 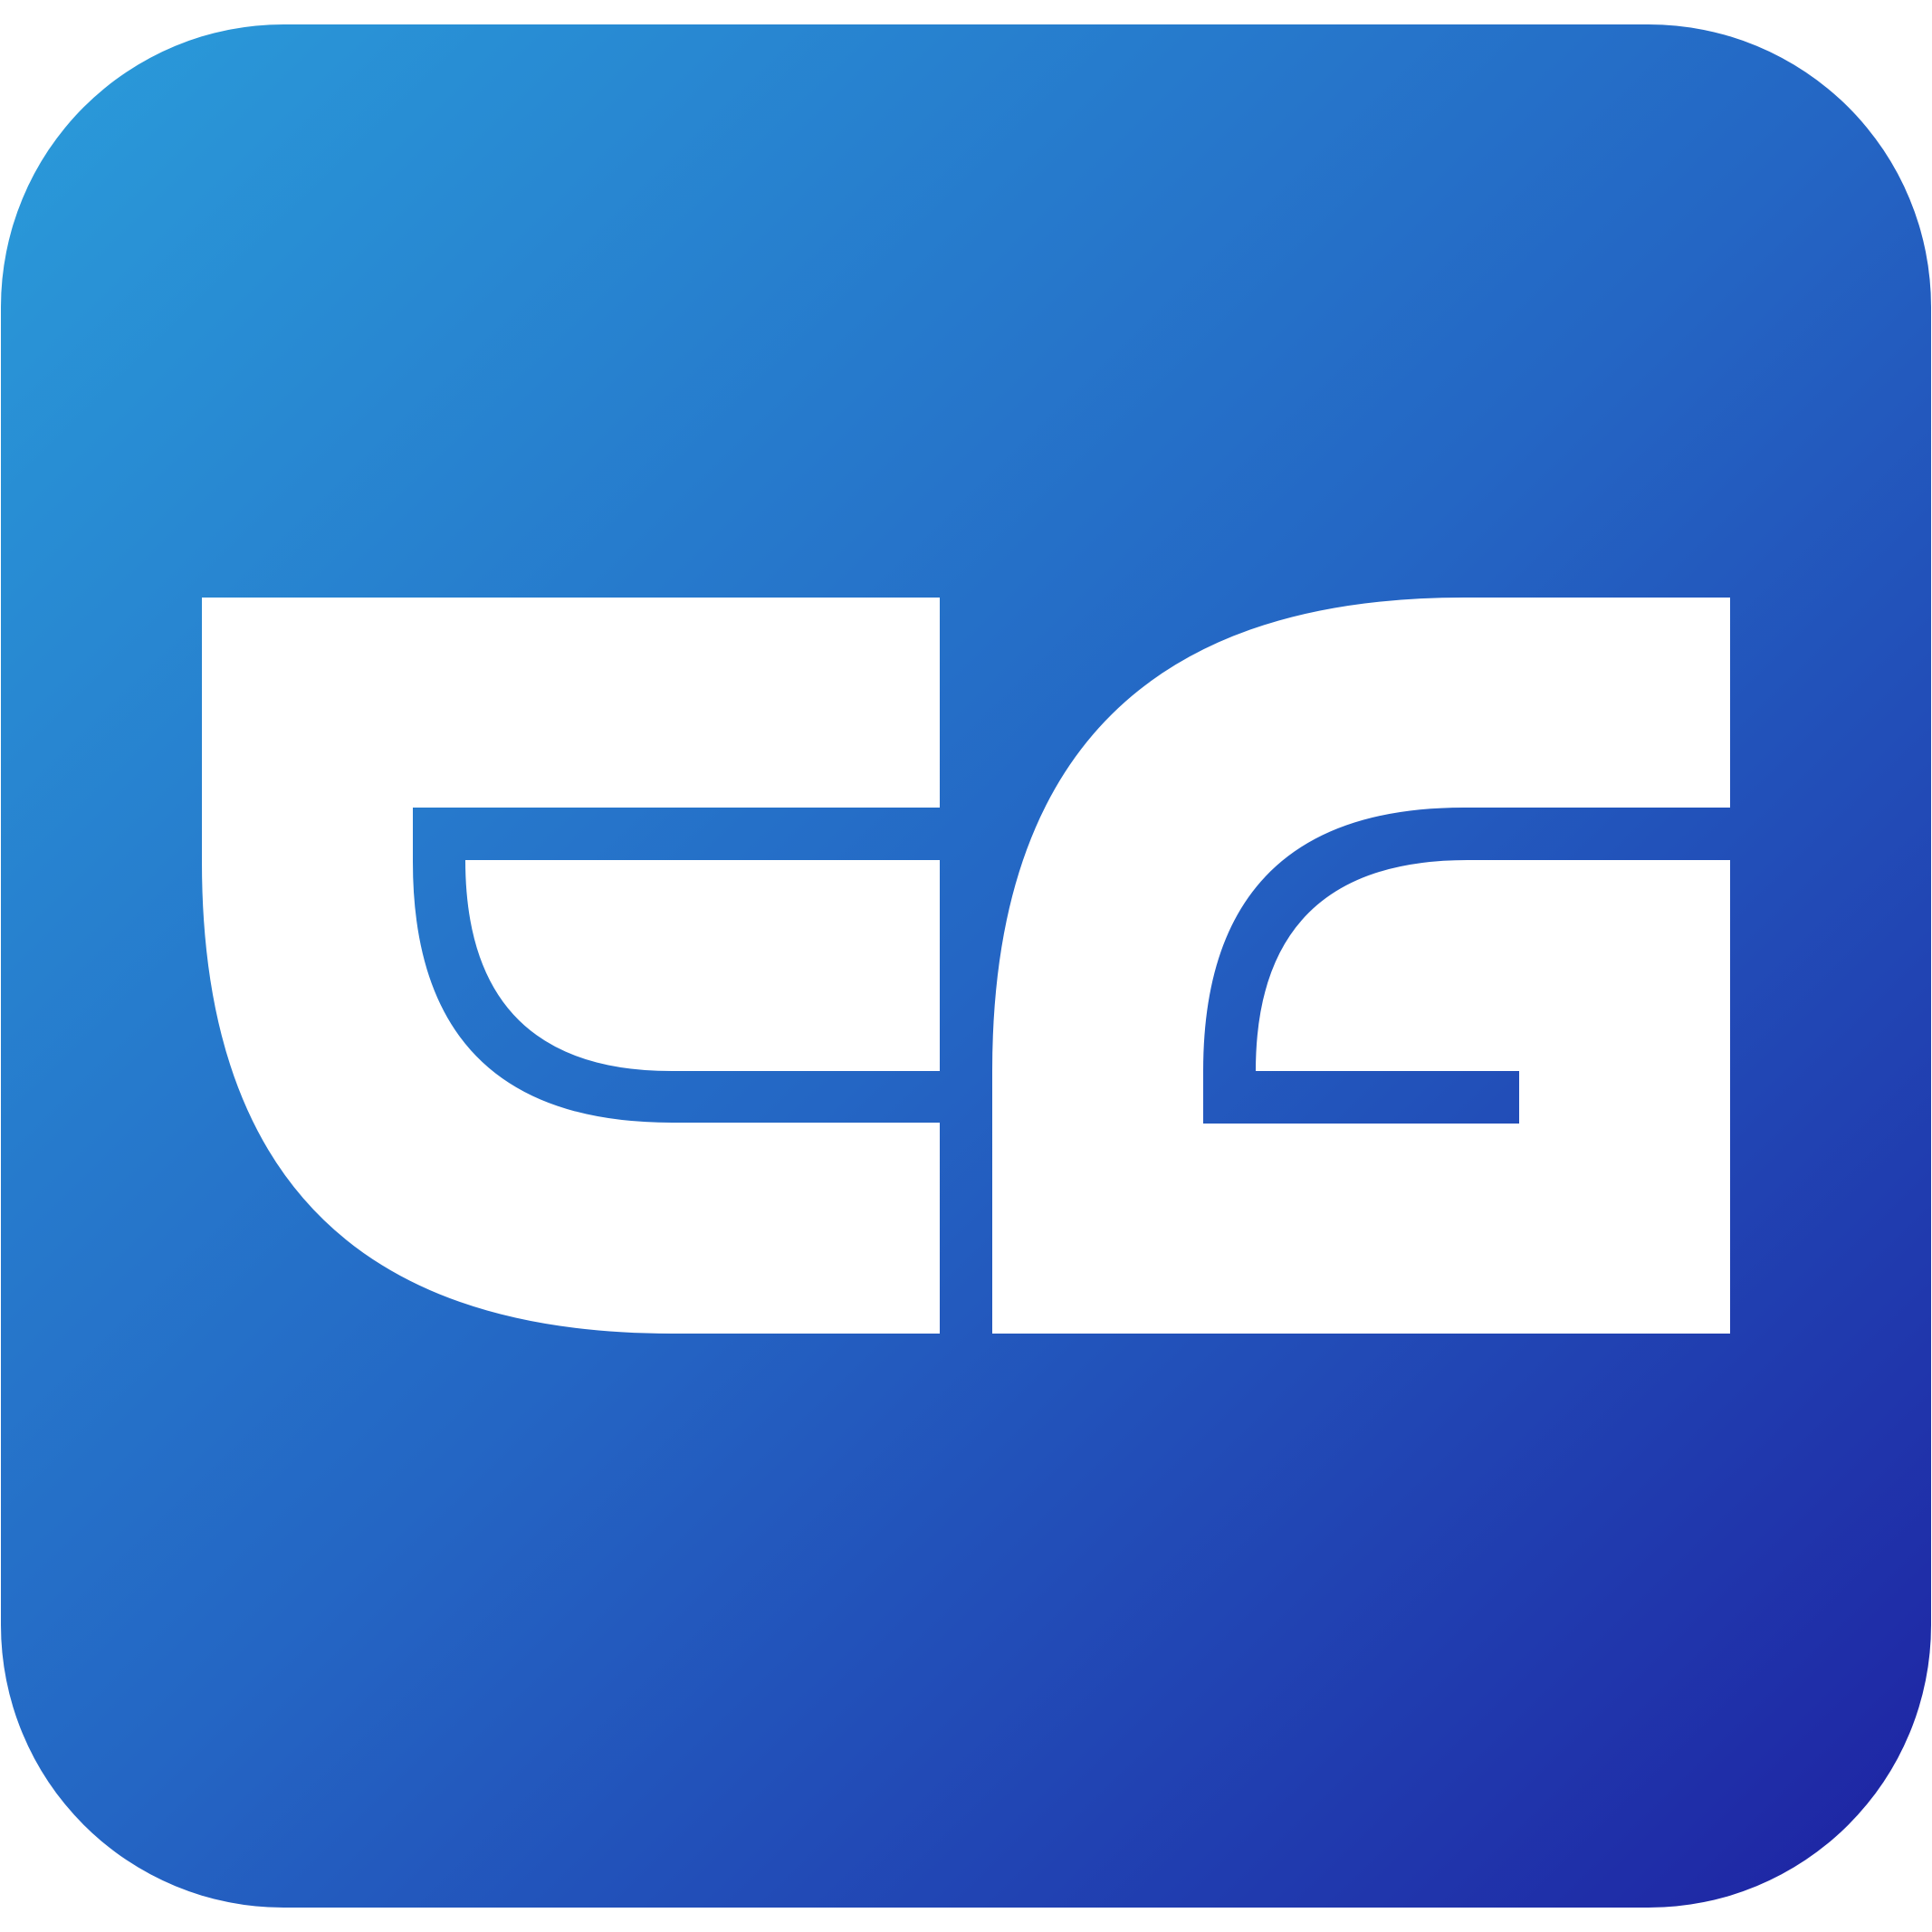 I want to click on letter-e, so click(x=571, y=966).